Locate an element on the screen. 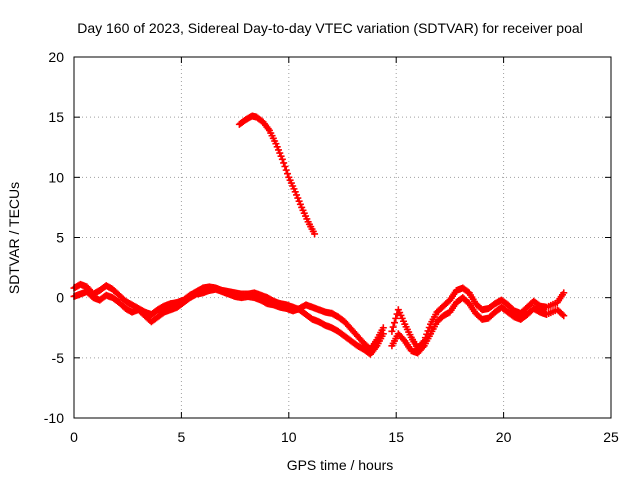 The image size is (640, 480). y-tick-label: 0 is located at coordinates (60, 298).